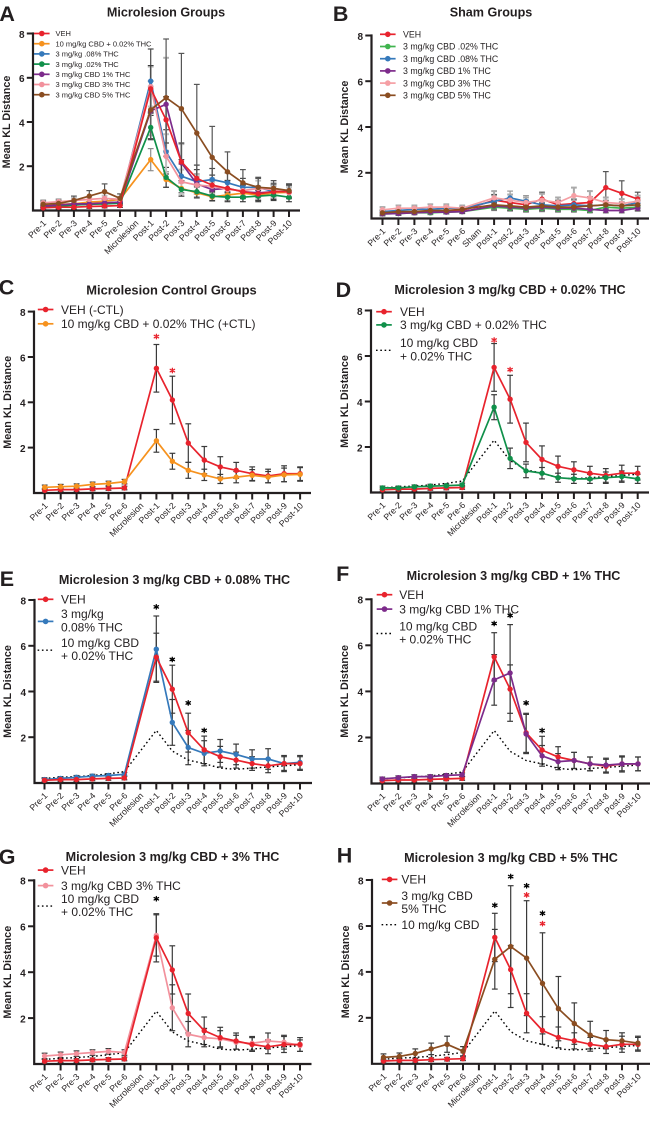 The width and height of the screenshot is (650, 1124). Describe the element at coordinates (92, 627) in the screenshot. I see `svg-text: 0.08% THC` at that location.